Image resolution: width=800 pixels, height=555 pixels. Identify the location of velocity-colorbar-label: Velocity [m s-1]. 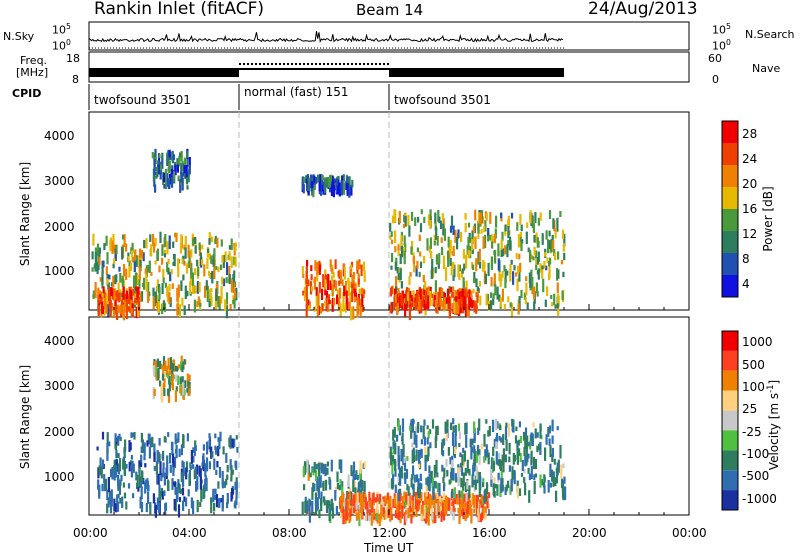
(773, 425).